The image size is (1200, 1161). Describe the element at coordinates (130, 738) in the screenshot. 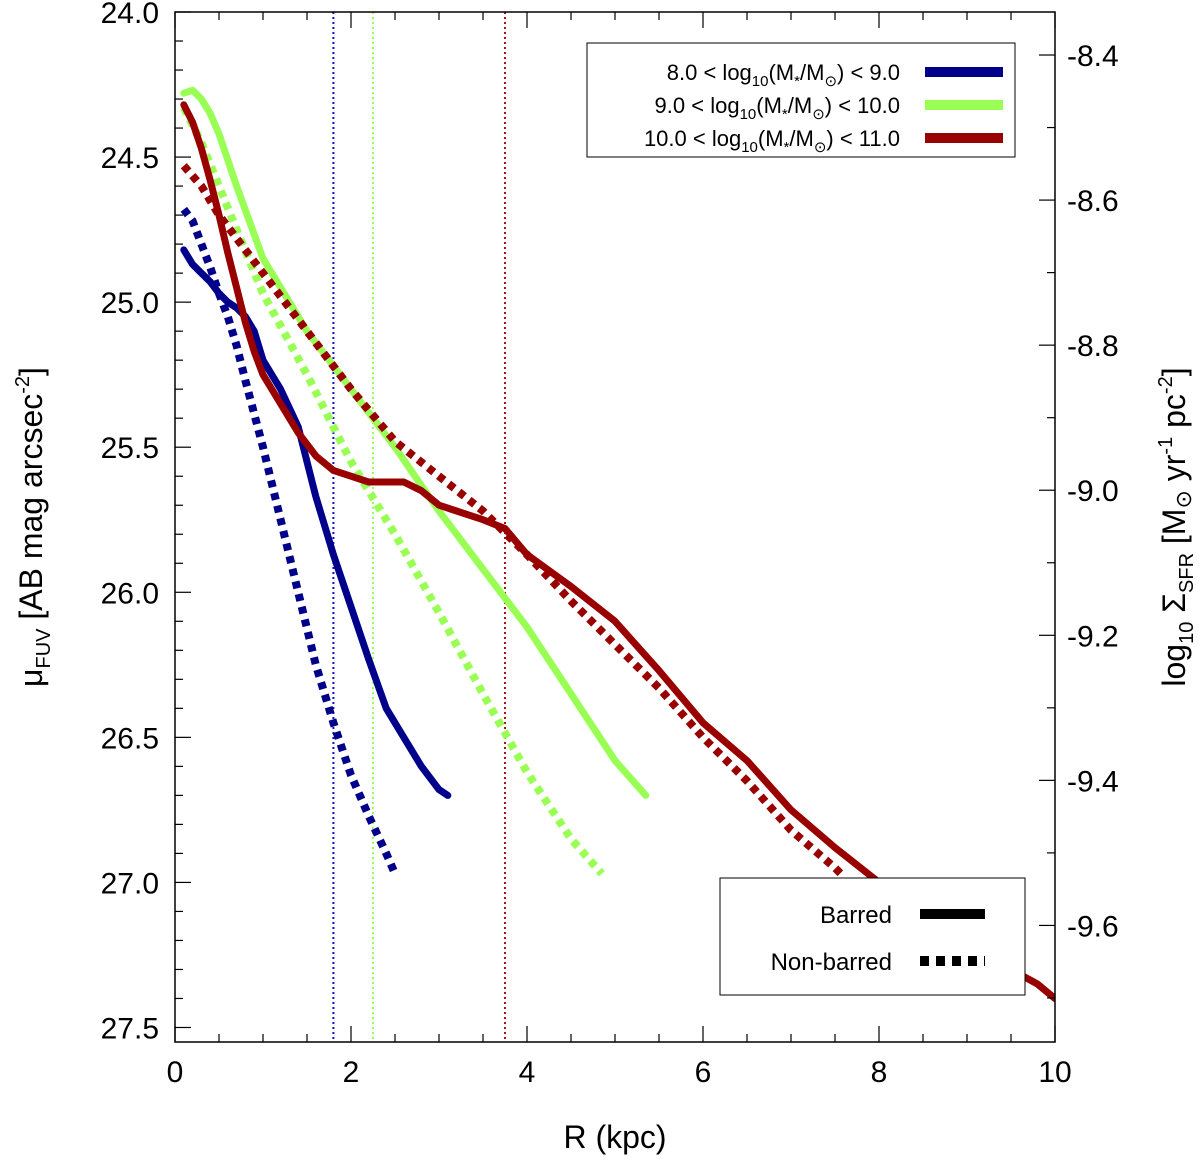

I see `y-tick-label: 26.5` at that location.